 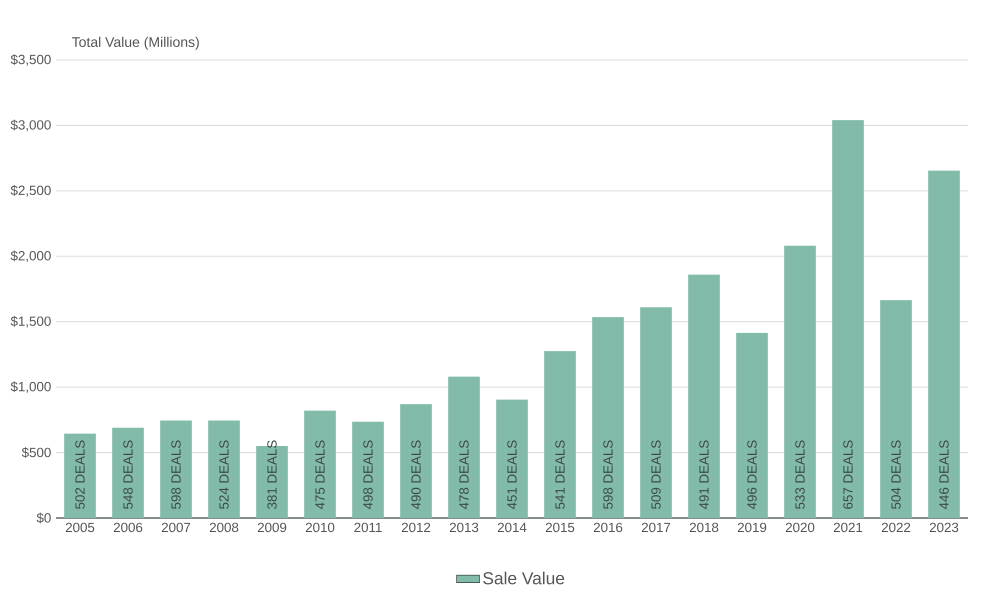 What do you see at coordinates (320, 475) in the screenshot?
I see `annotation: 475 DEALS` at bounding box center [320, 475].